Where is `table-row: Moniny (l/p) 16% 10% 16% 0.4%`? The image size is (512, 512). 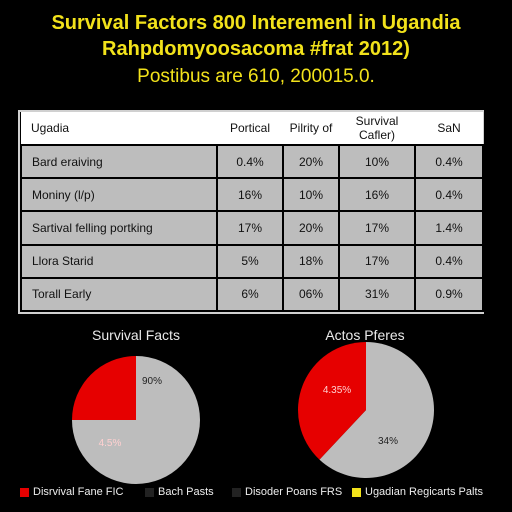
table-row: Moniny (l/p) 16% 10% 16% 0.4% is located at coordinates (252, 195).